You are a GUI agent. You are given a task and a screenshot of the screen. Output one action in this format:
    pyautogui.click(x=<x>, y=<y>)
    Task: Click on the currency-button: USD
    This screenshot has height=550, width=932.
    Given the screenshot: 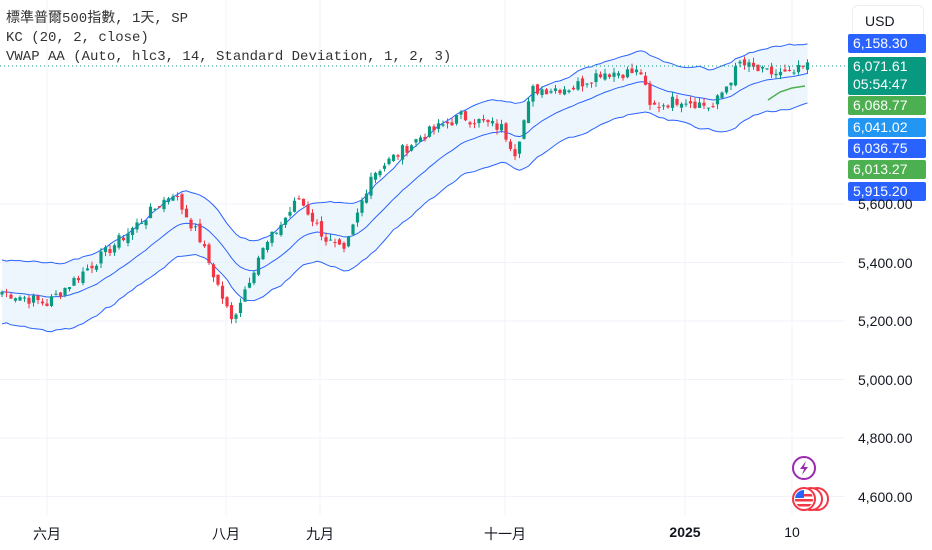 What is the action you would take?
    pyautogui.click(x=888, y=21)
    